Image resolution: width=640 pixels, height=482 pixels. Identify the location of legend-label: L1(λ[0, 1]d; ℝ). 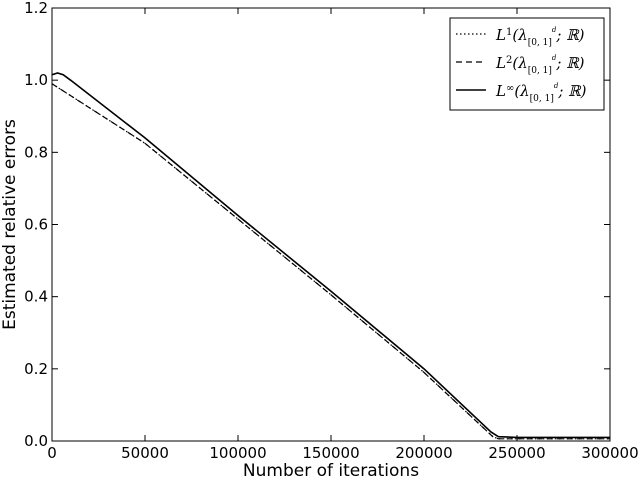
(540, 37).